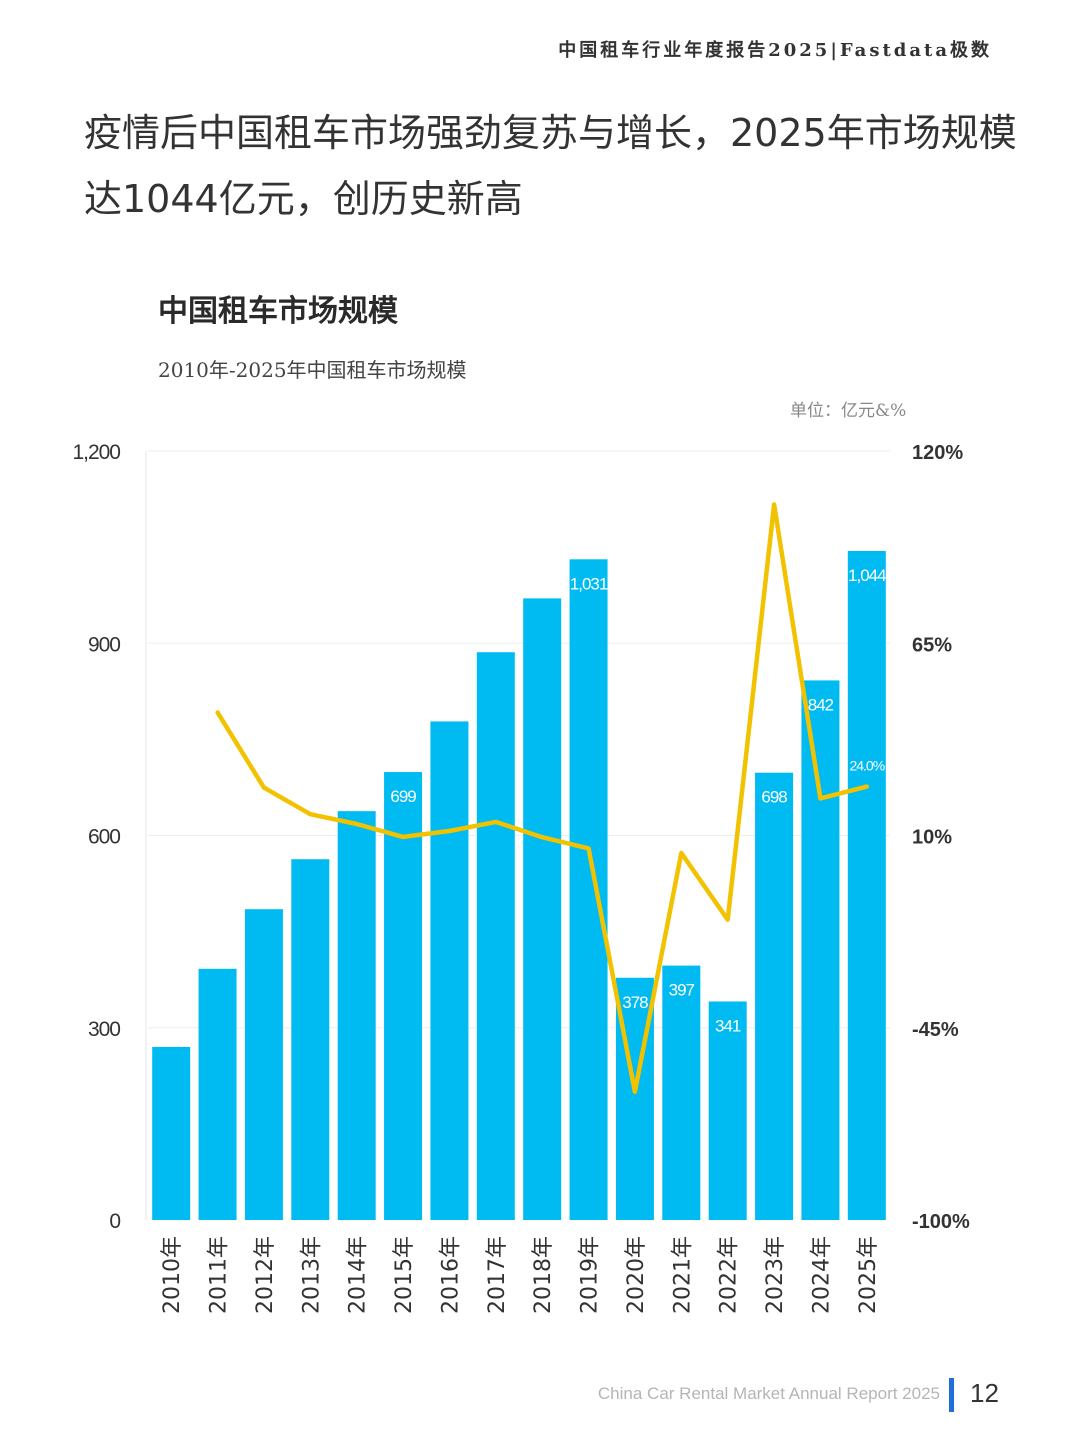 This screenshot has height=1440, width=1080. Describe the element at coordinates (728, 1025) in the screenshot. I see `bar-value-label: 341` at that location.